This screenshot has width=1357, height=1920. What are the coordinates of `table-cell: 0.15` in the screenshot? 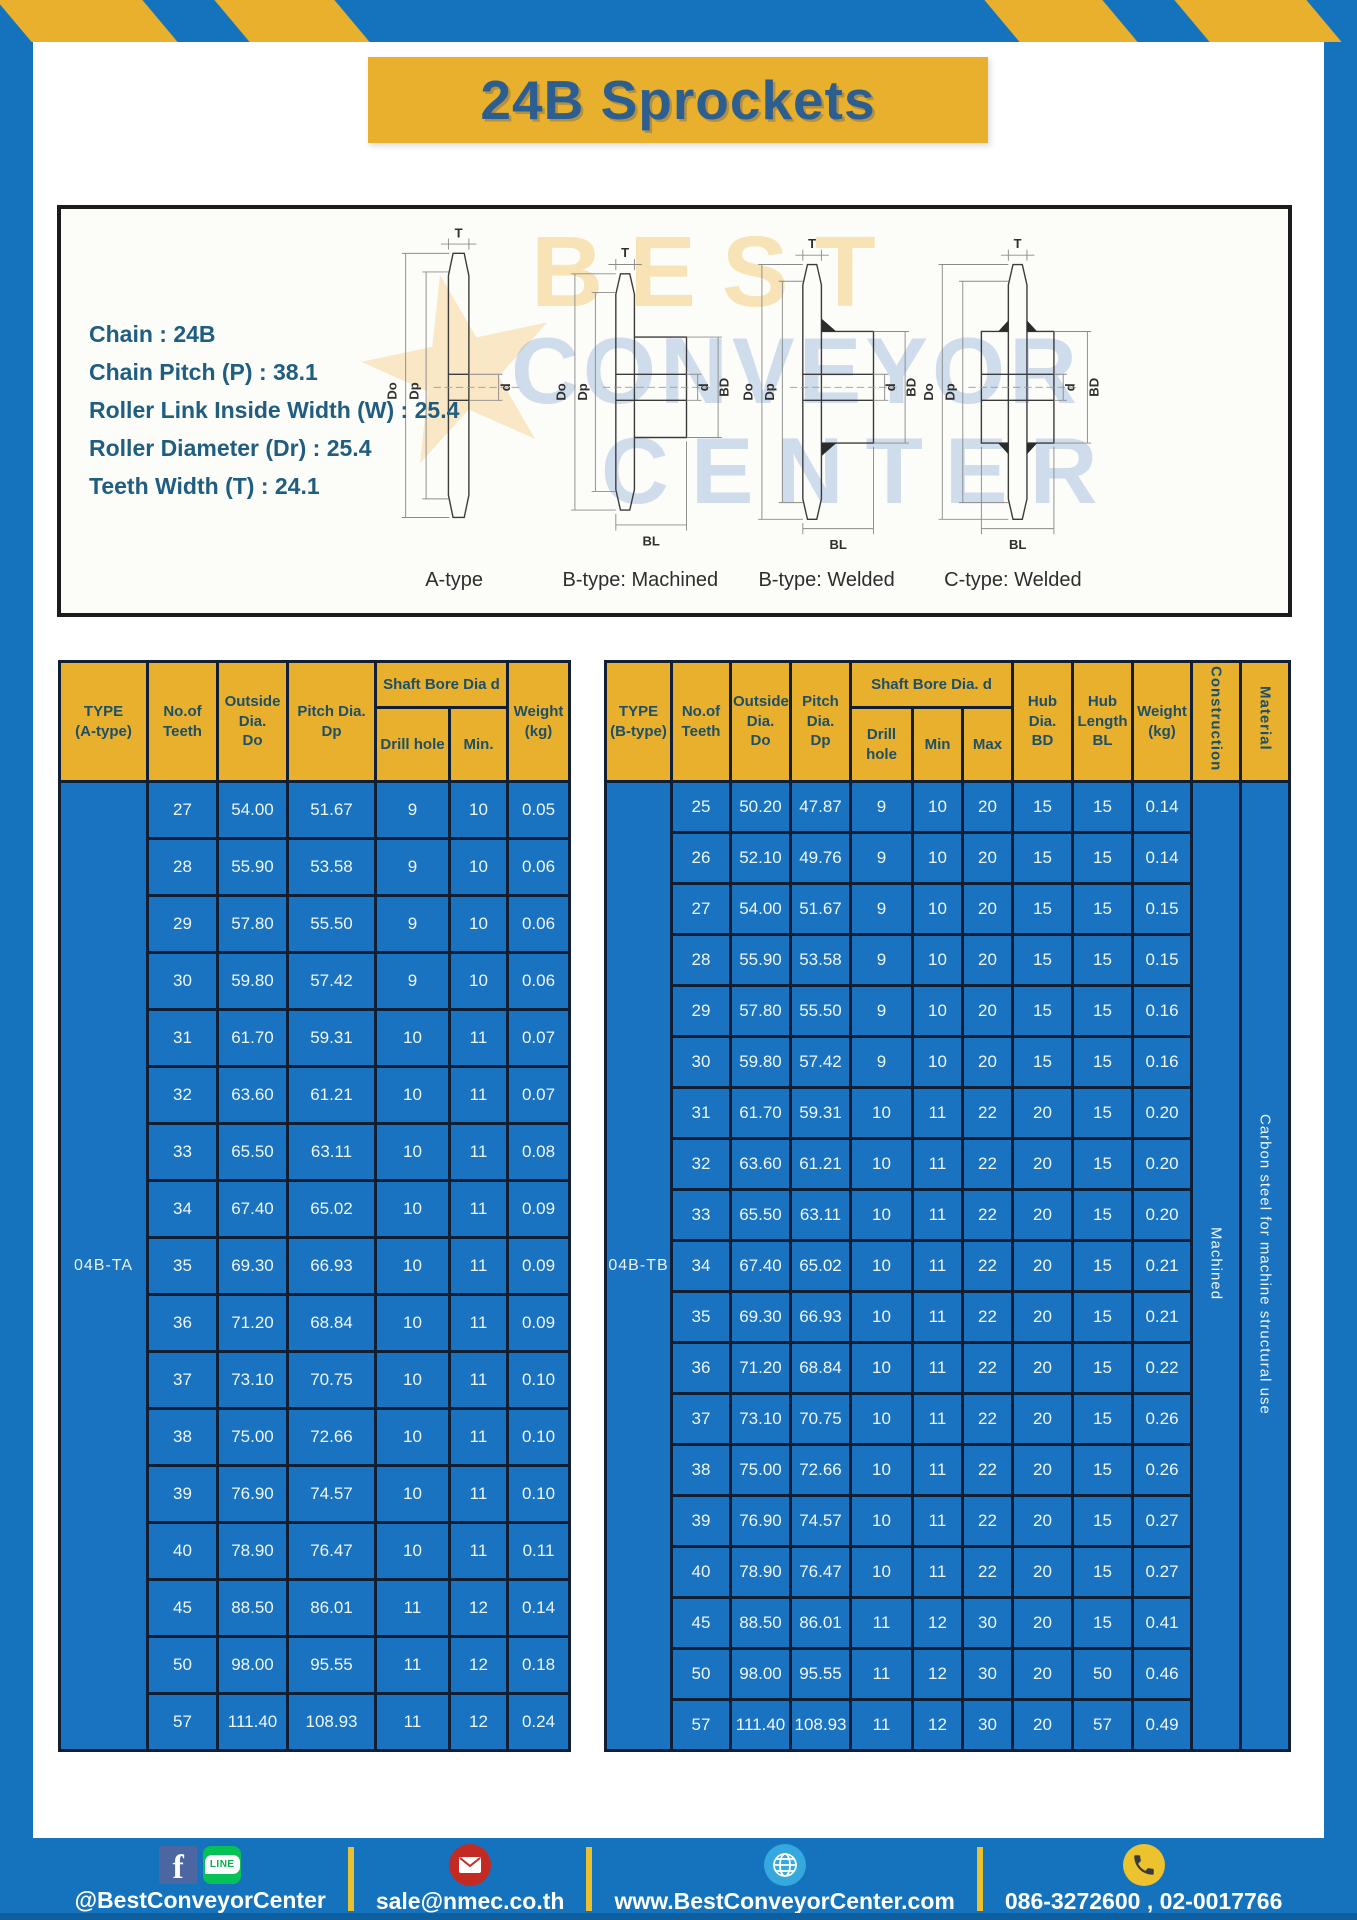 It's located at (1162, 960).